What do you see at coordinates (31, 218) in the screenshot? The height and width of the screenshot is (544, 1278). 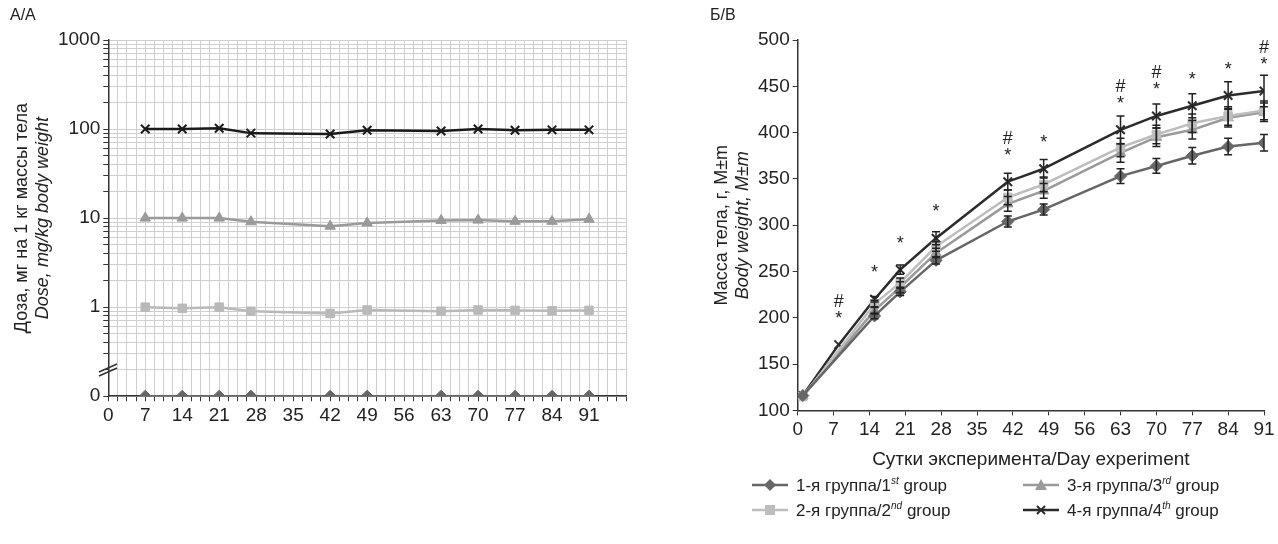 I see `y-axis-title: Доза, мг на 1 кг массы тела Dose, mg/kg body weight` at bounding box center [31, 218].